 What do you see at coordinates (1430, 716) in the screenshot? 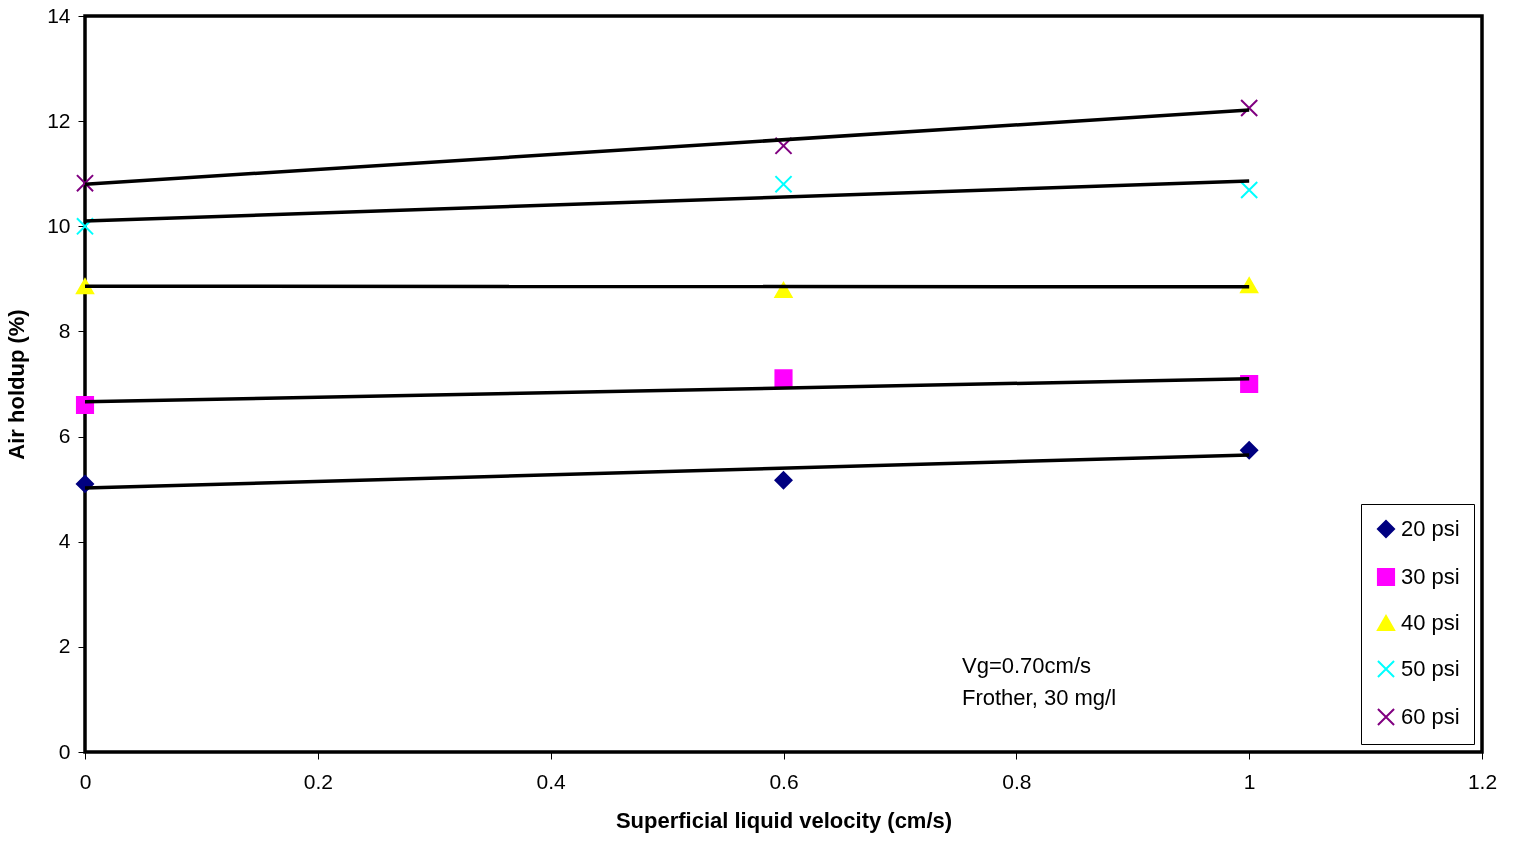
I see `legend-label: 60 psi` at bounding box center [1430, 716].